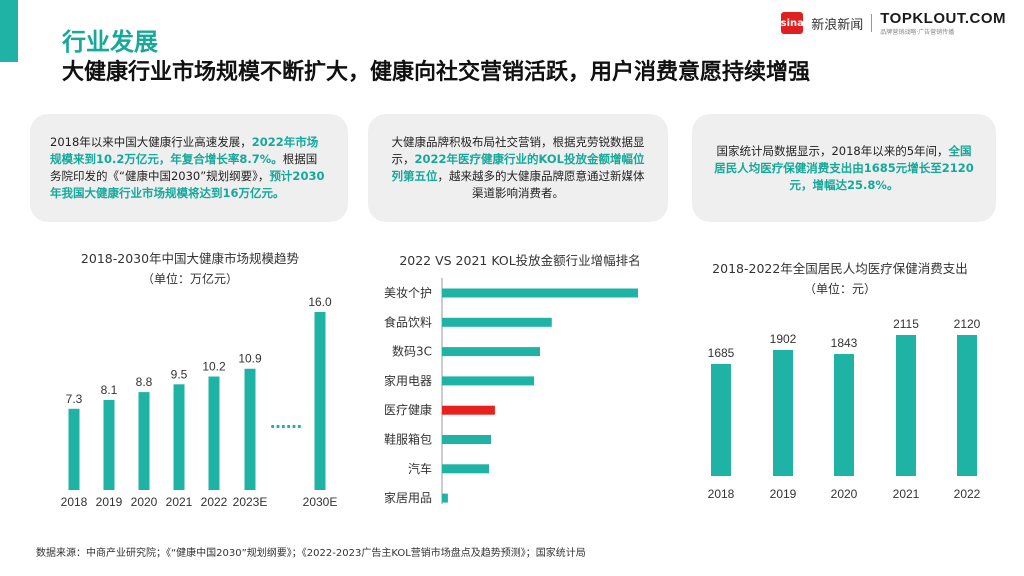 This screenshot has width=1024, height=576. What do you see at coordinates (917, 32) in the screenshot?
I see `topklout-tagline: 品牌营销战略·广告营销传播` at bounding box center [917, 32].